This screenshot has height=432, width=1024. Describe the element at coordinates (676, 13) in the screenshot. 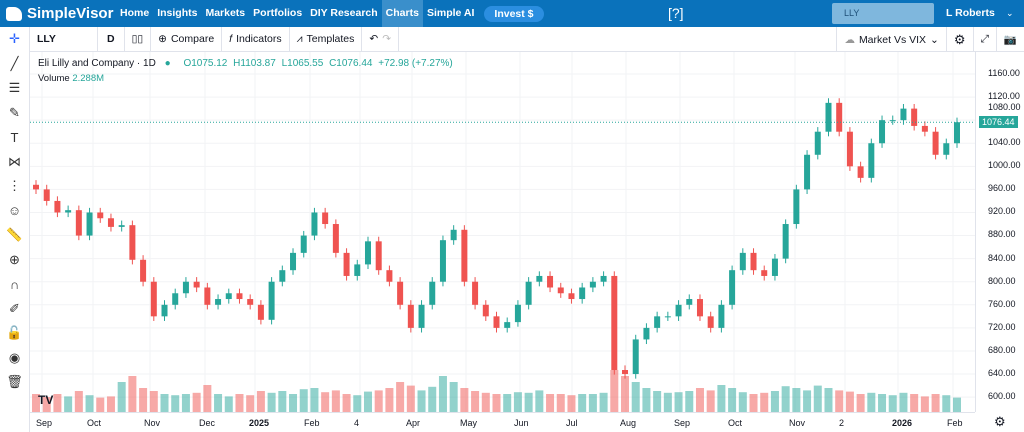

I see `help-video-icon: [?]` at that location.